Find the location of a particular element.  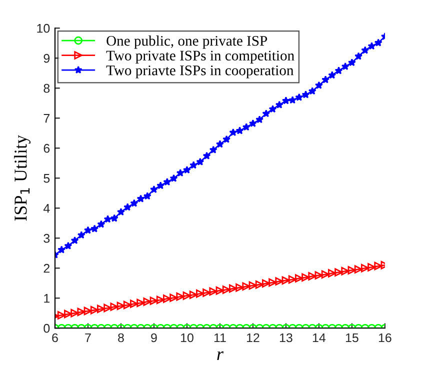

y-tick-label: 0 is located at coordinates (47, 328).